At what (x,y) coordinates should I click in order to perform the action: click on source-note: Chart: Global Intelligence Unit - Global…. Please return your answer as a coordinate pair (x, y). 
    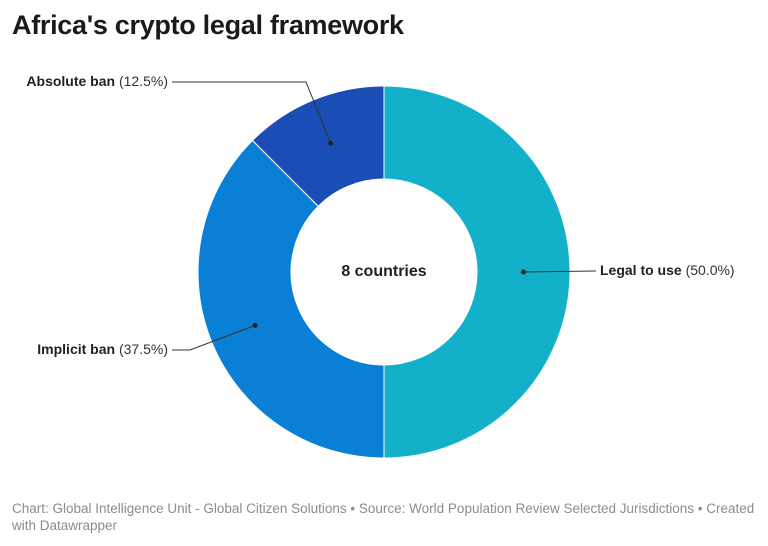
    Looking at the image, I should click on (383, 517).